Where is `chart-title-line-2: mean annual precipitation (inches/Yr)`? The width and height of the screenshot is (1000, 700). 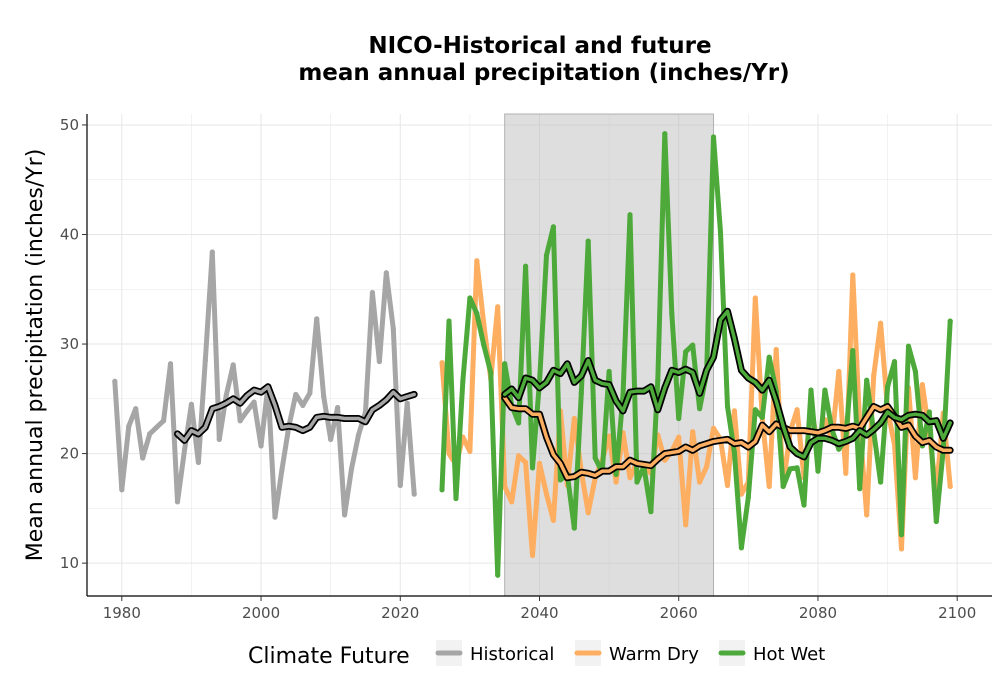
chart-title-line-2: mean annual precipitation (inches/Yr) is located at coordinates (543, 73).